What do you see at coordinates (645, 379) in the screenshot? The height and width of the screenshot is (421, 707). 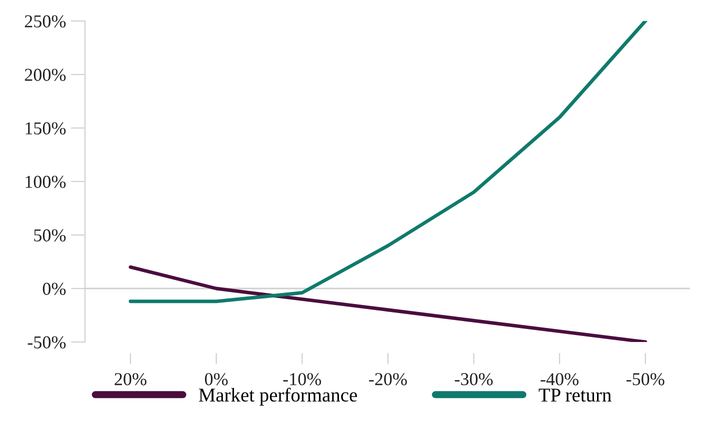 I see `x-tick-label: -50%` at bounding box center [645, 379].